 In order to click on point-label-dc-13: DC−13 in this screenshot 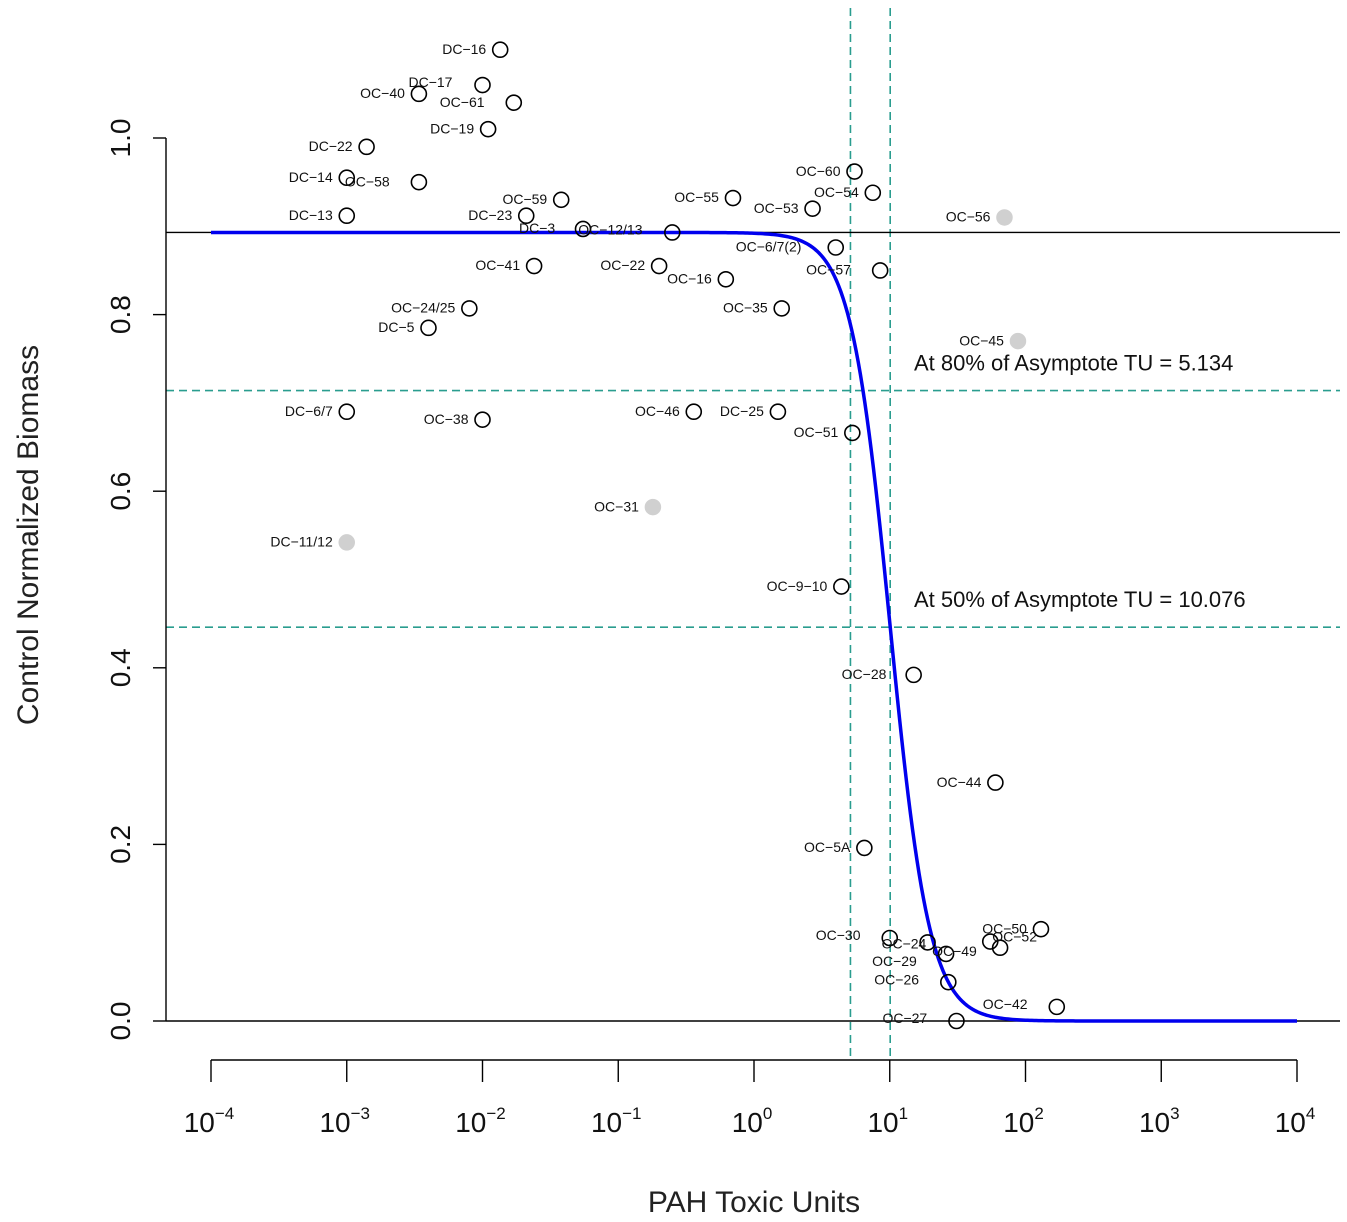, I will do `click(311, 215)`.